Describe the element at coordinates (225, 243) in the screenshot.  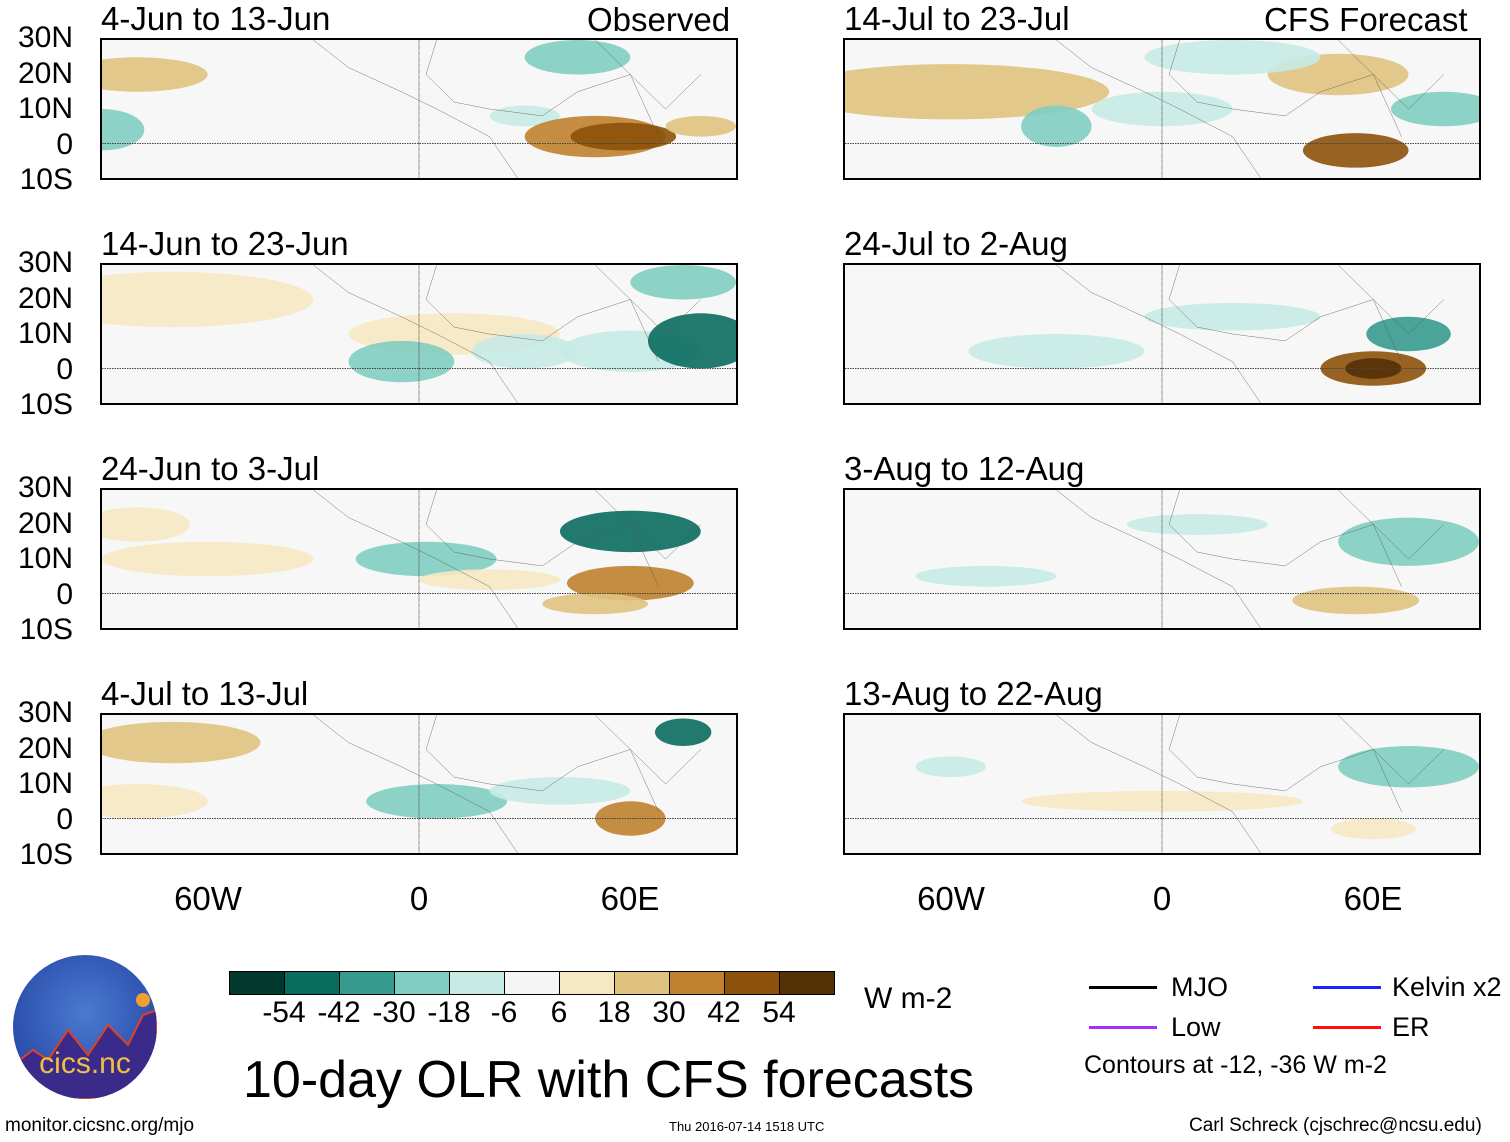
I see `panel-title: 14-Jun to 23-Jun` at that location.